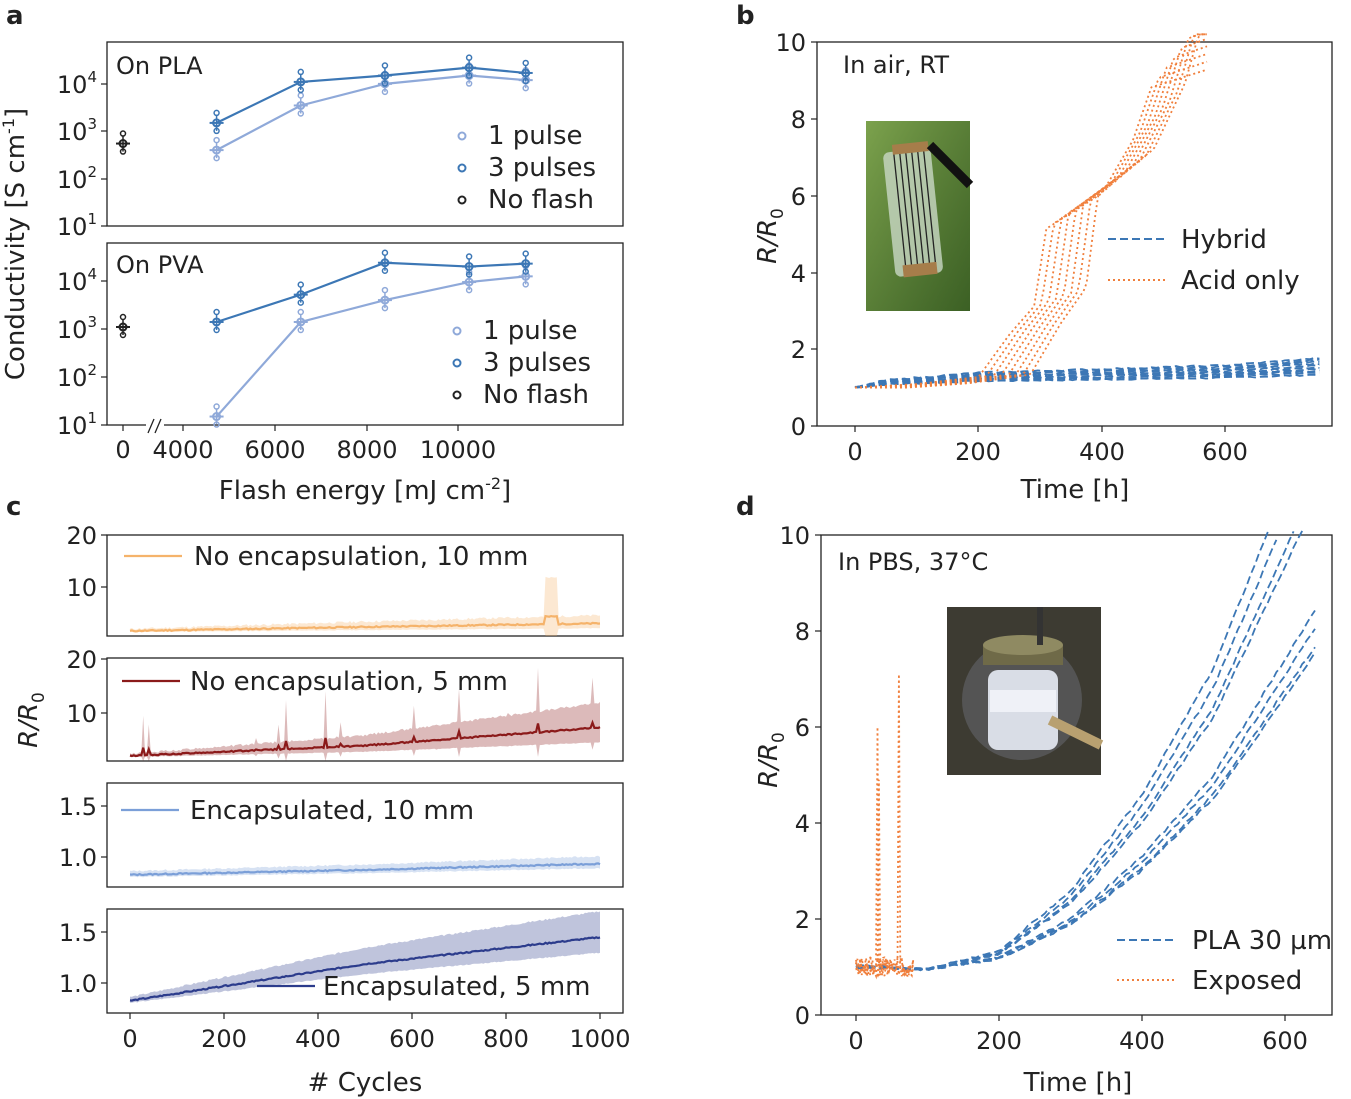  I want to click on plot-frame-b, so click(1074, 234).